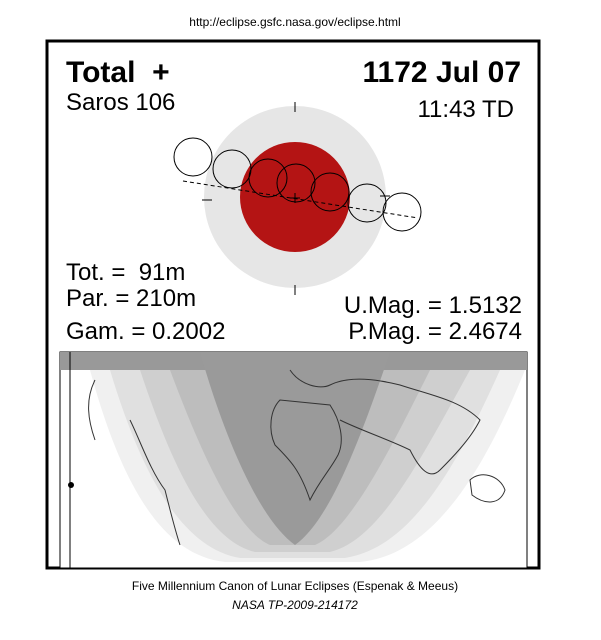 This screenshot has height=640, width=601. I want to click on partial-duration: Par. = 210m, so click(131, 298).